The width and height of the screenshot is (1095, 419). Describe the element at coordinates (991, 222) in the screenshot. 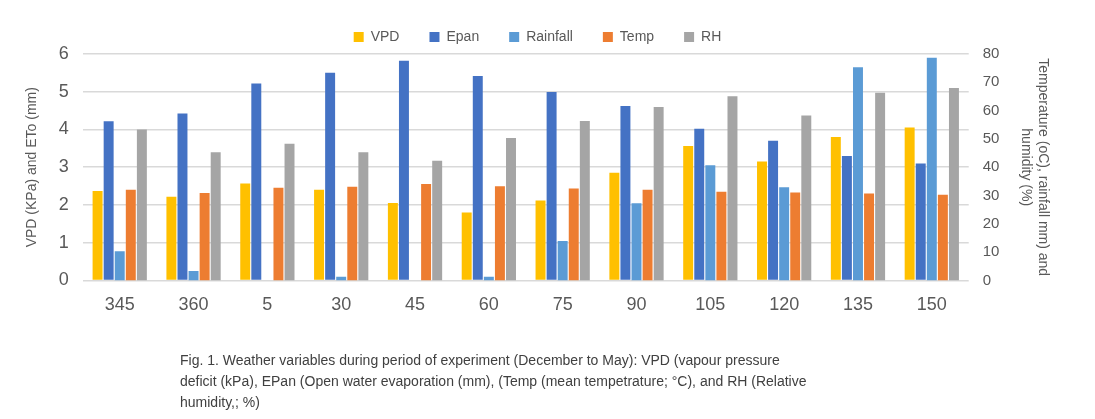

I see `y2-tick-label: 20` at that location.